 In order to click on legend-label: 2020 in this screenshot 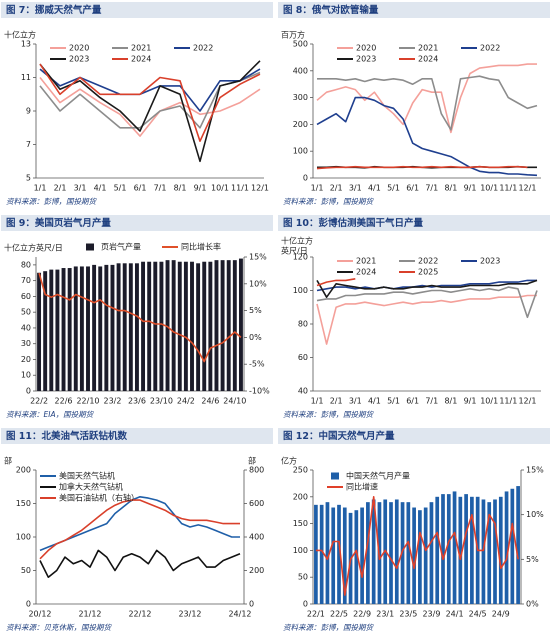, I will do `click(366, 48)`.